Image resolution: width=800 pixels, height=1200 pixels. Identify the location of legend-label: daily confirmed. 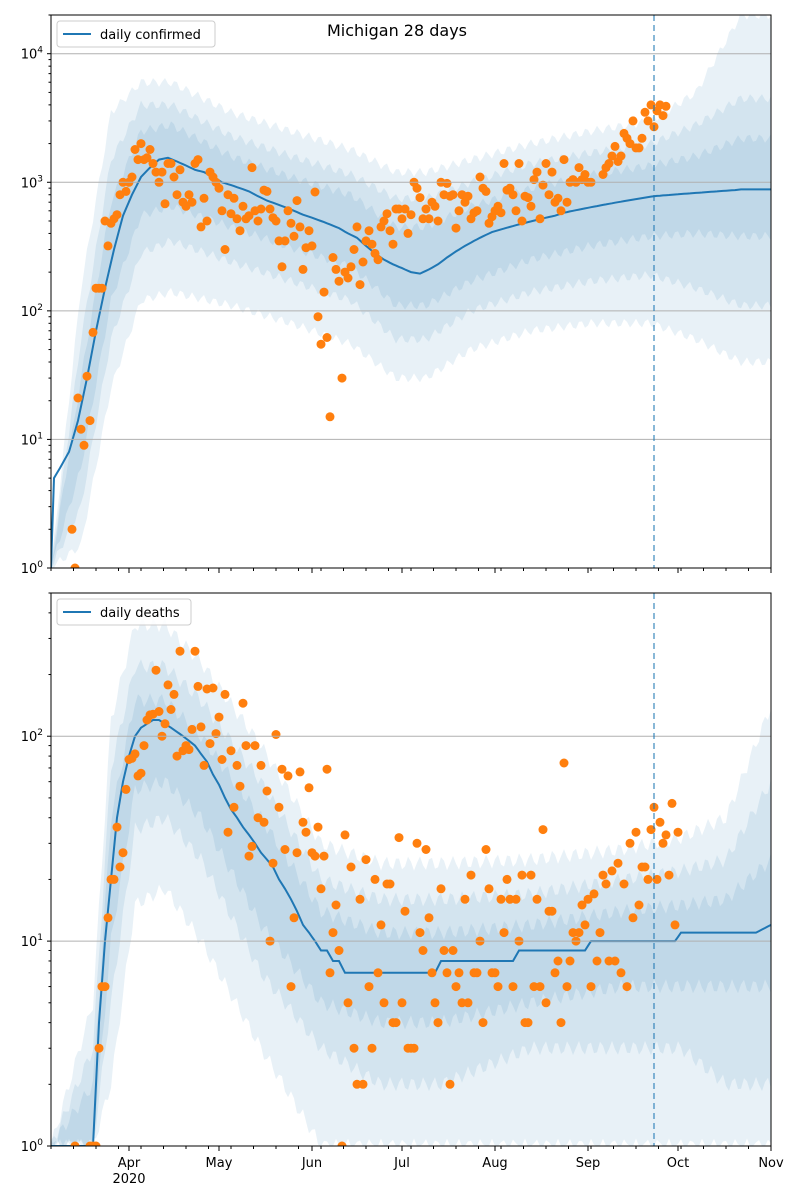
(150, 35).